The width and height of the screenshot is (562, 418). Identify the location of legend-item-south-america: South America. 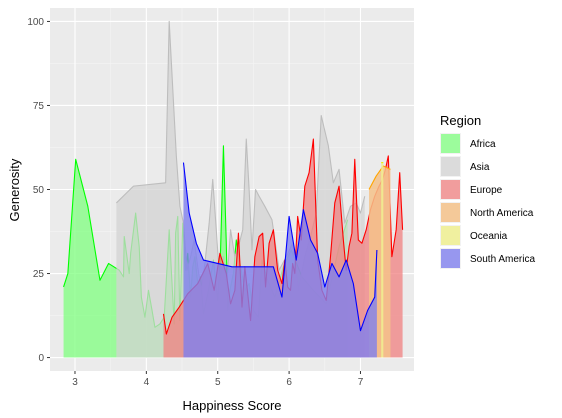
(487, 258).